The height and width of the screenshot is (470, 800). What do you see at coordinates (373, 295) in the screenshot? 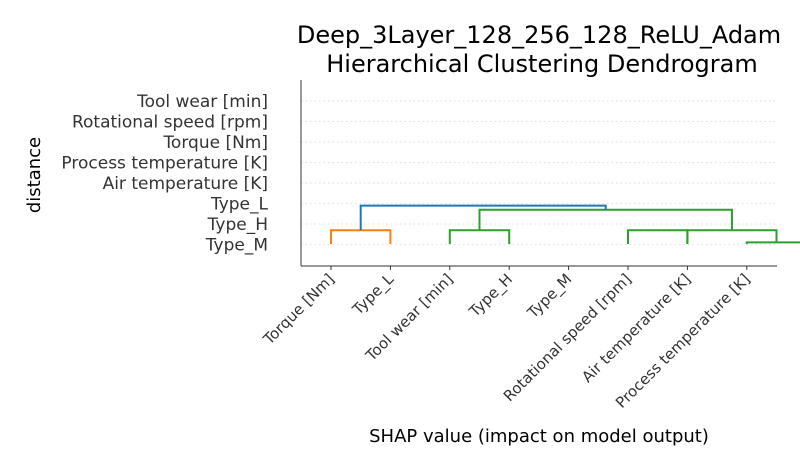
I see `x-tick-label: Type_L` at bounding box center [373, 295].